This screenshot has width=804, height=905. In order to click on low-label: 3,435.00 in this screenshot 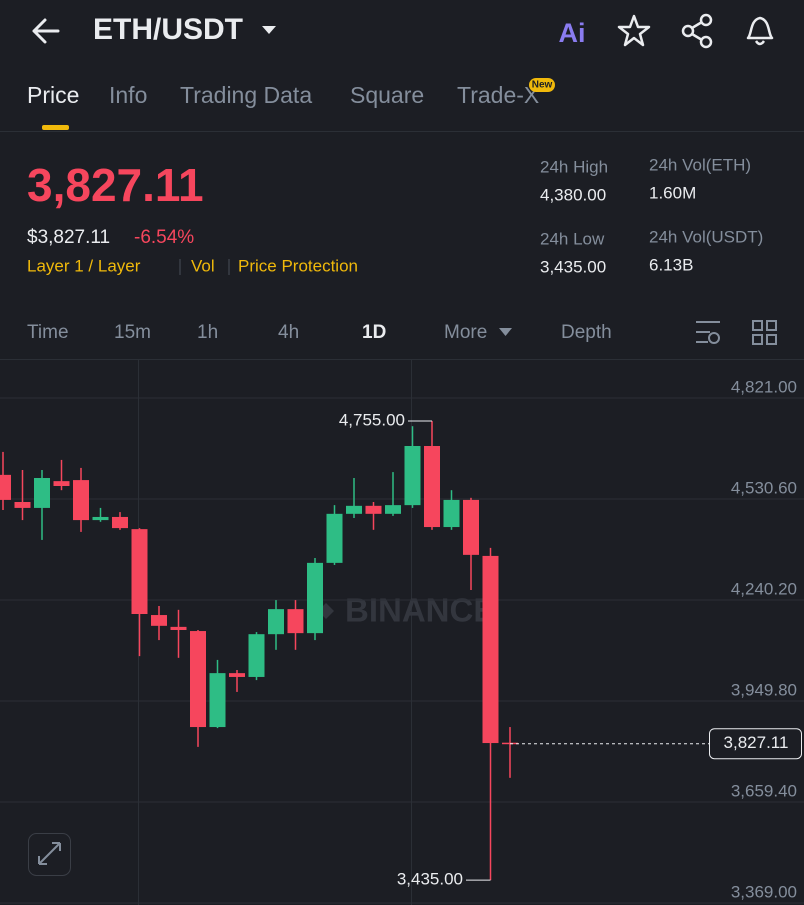, I will do `click(430, 879)`.